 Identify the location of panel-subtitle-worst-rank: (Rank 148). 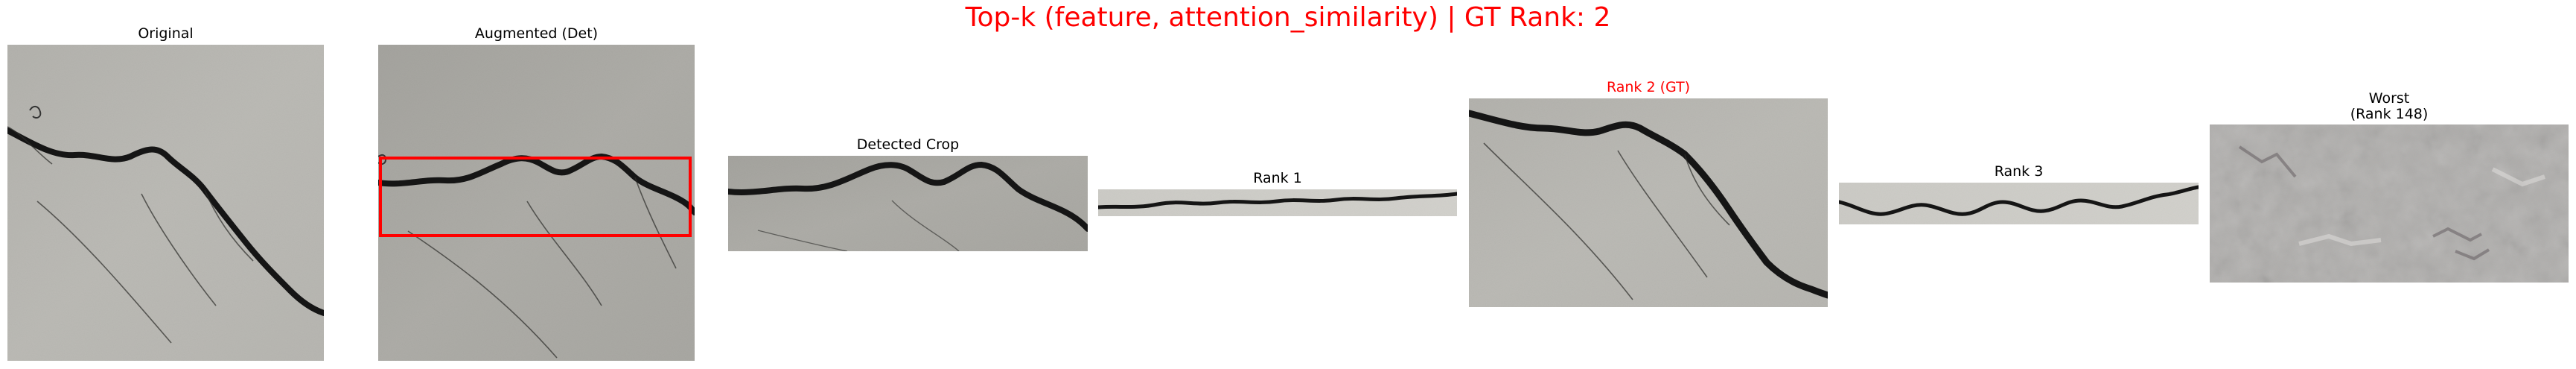
(2389, 114).